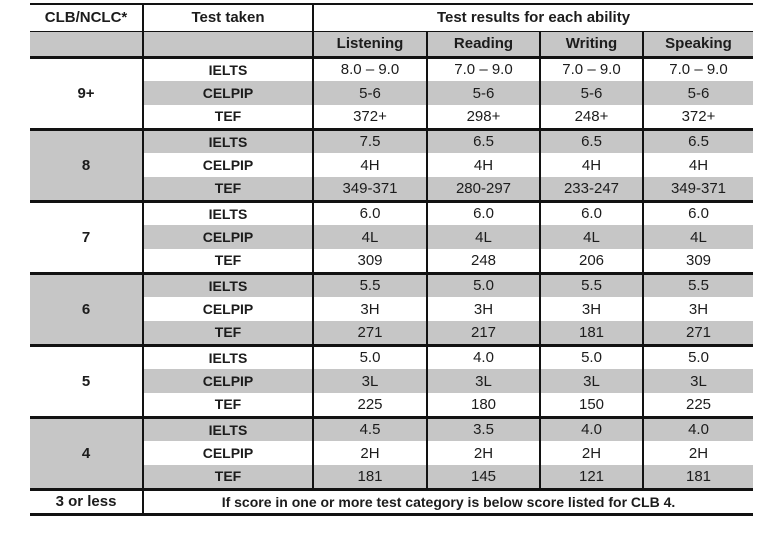 The height and width of the screenshot is (543, 768). I want to click on test-taken-header: Test taken, so click(228, 17).